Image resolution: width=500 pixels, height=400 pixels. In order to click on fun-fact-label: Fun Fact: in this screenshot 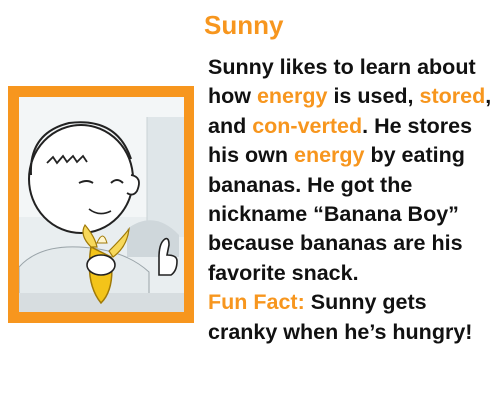, I will do `click(256, 302)`.